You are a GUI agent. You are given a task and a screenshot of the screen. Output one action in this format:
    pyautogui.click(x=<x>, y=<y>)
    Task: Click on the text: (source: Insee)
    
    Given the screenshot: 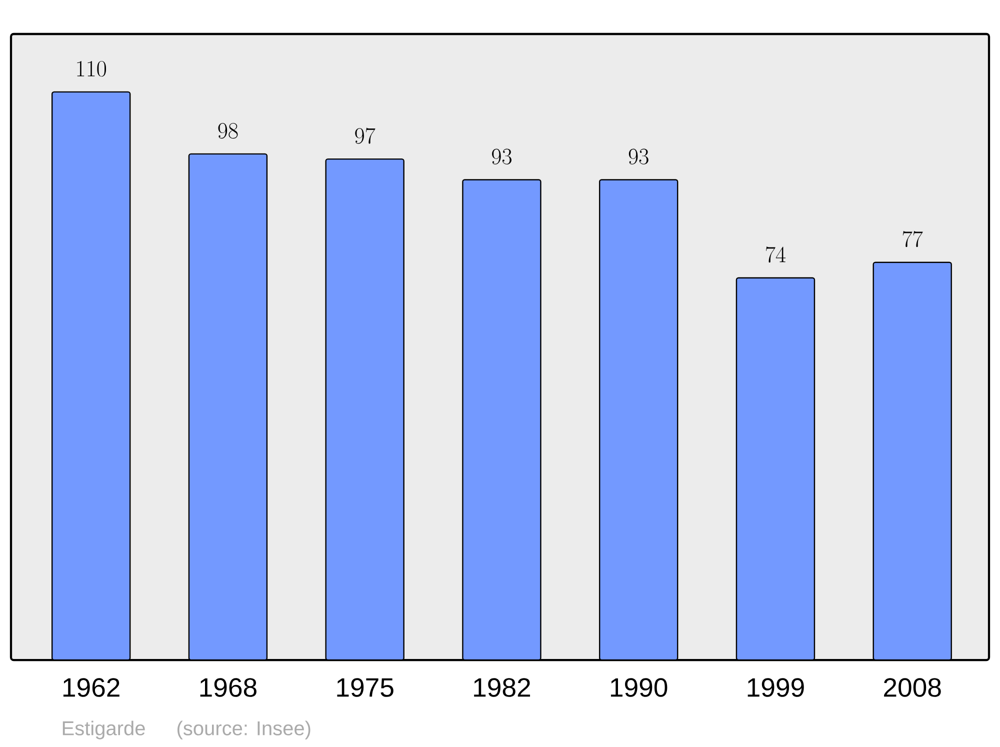 What is the action you would take?
    pyautogui.click(x=244, y=730)
    